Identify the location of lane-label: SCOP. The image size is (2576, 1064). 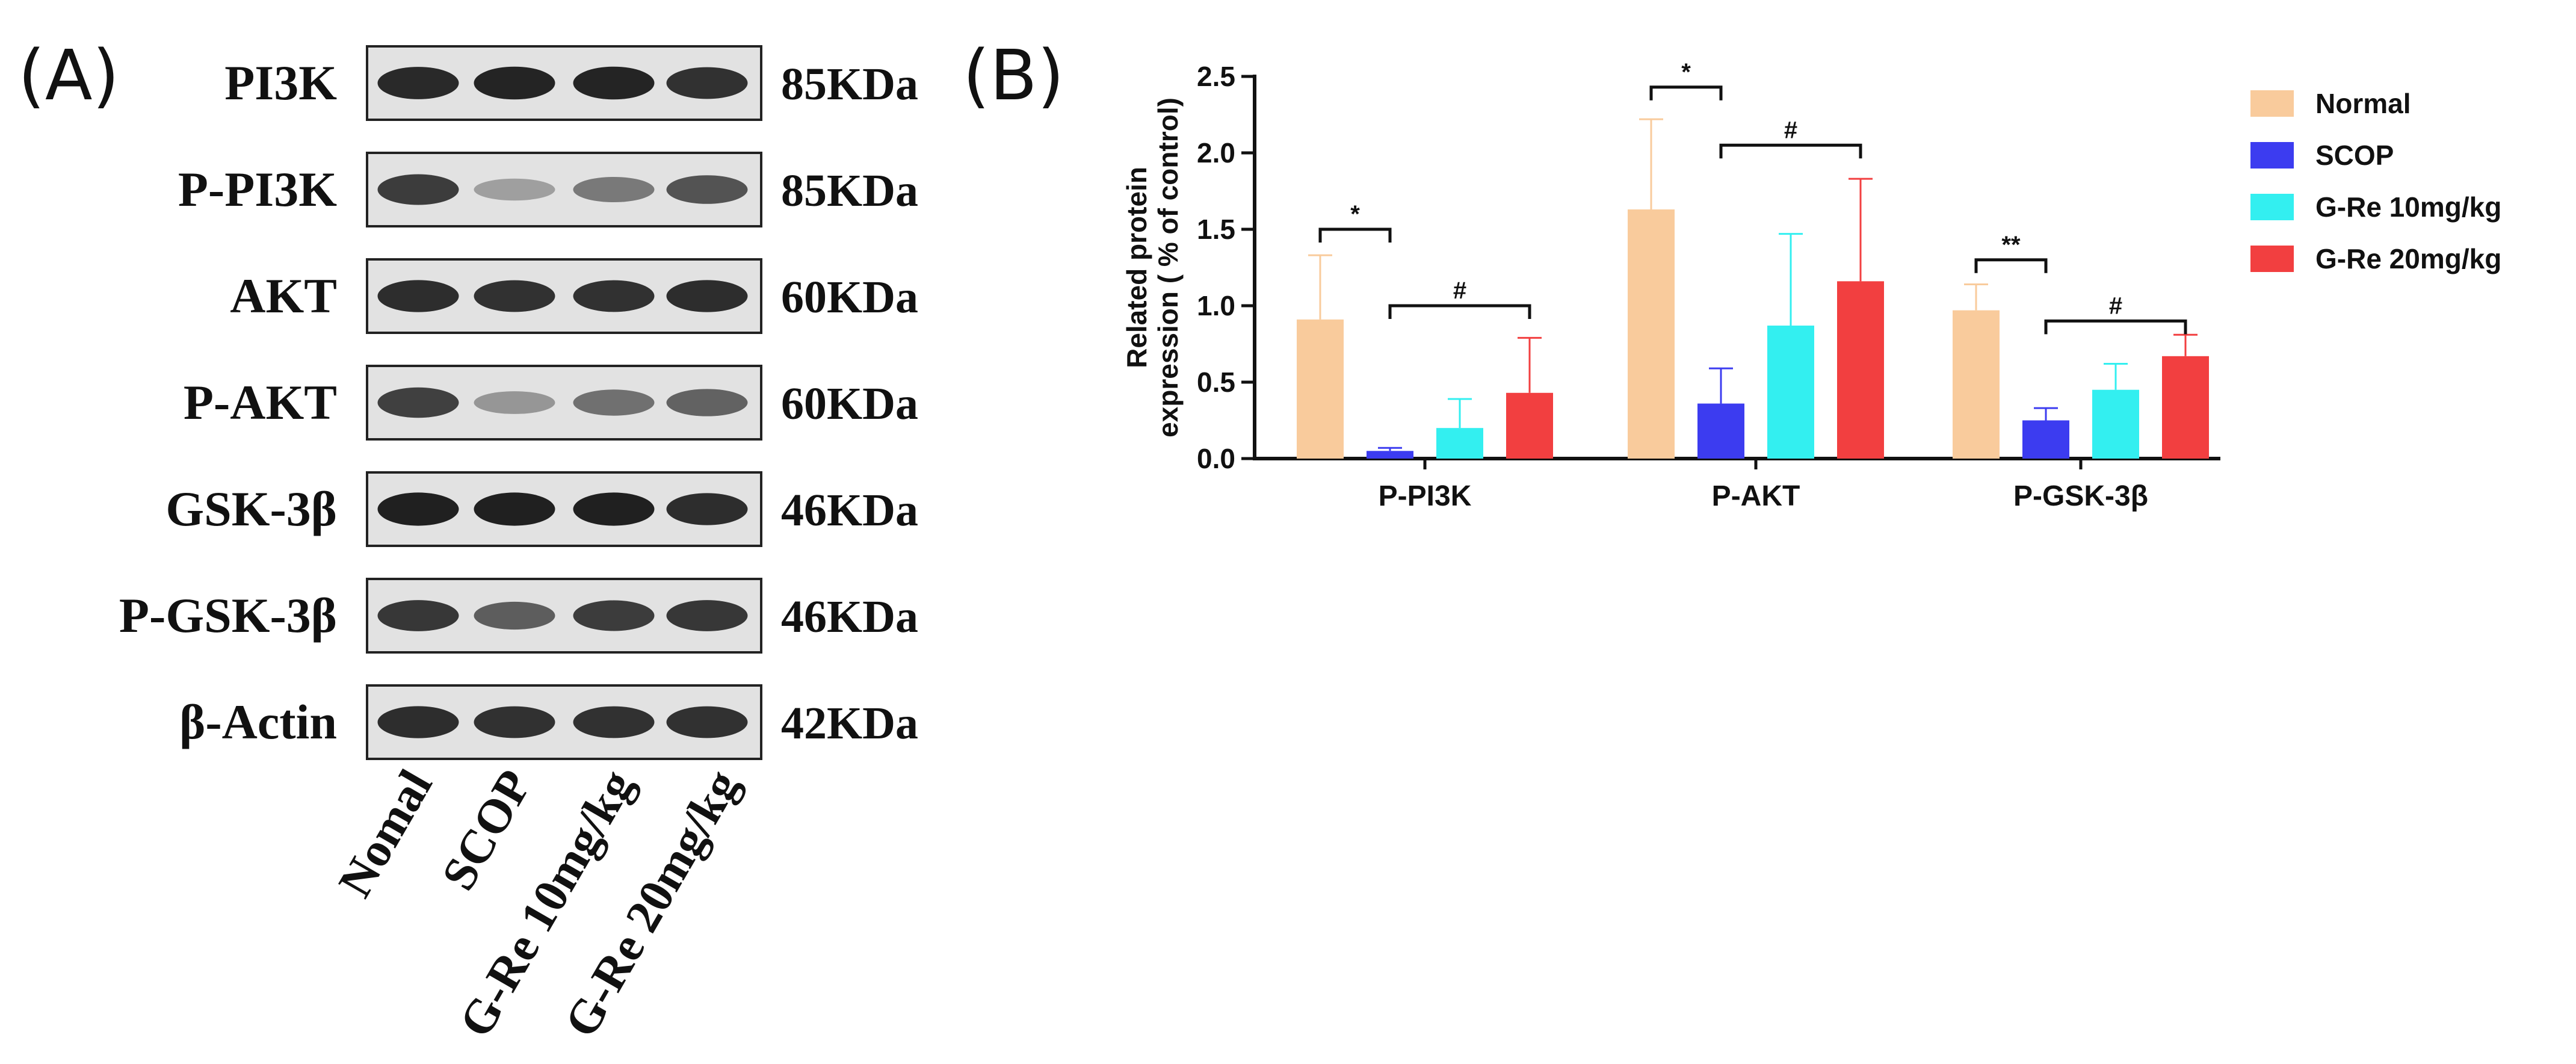
(487, 830).